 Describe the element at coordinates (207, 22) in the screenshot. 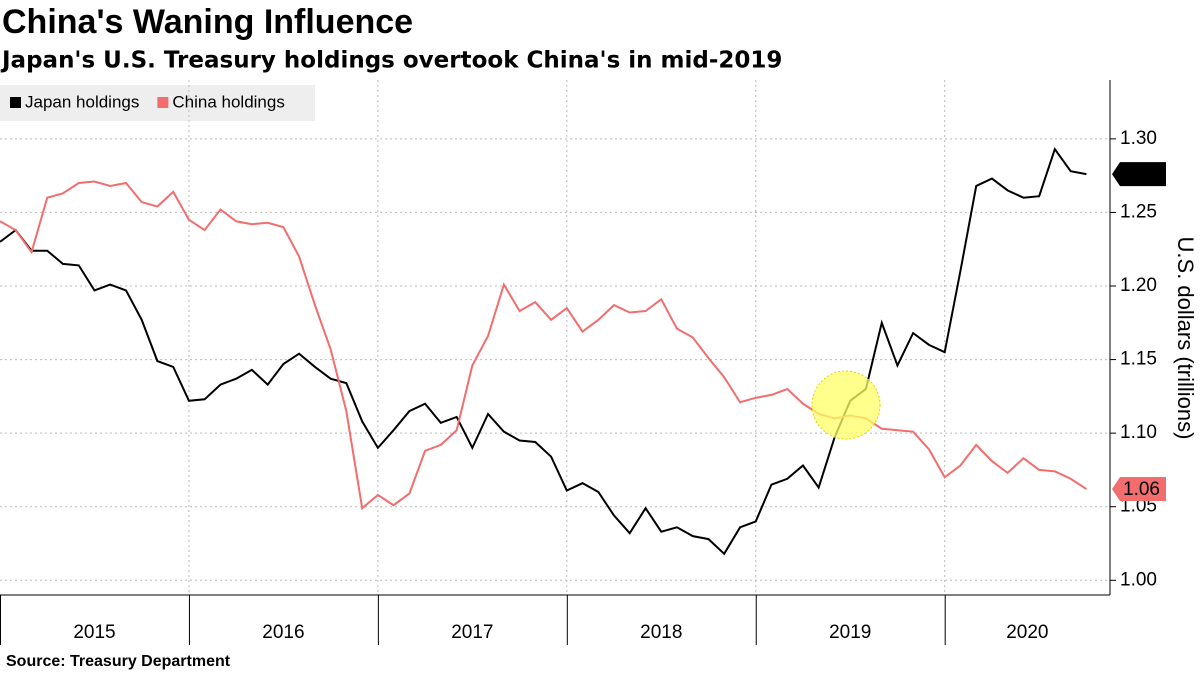

I see `chart-title: China's Waning Influence` at that location.